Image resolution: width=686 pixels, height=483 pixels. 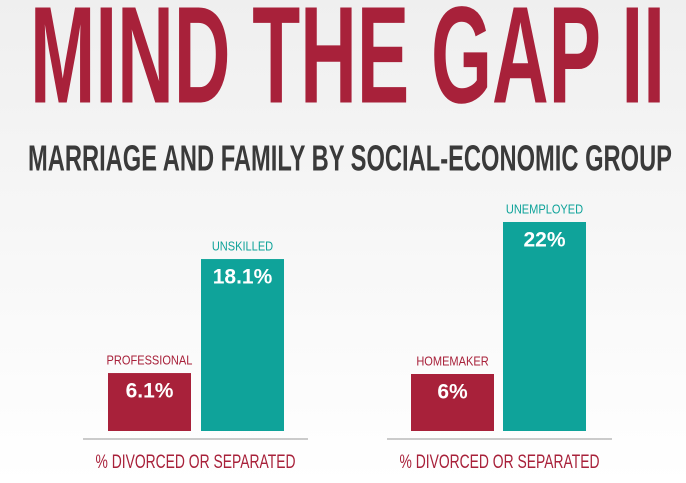 What do you see at coordinates (452, 361) in the screenshot?
I see `category-label: HOMEMAKER` at bounding box center [452, 361].